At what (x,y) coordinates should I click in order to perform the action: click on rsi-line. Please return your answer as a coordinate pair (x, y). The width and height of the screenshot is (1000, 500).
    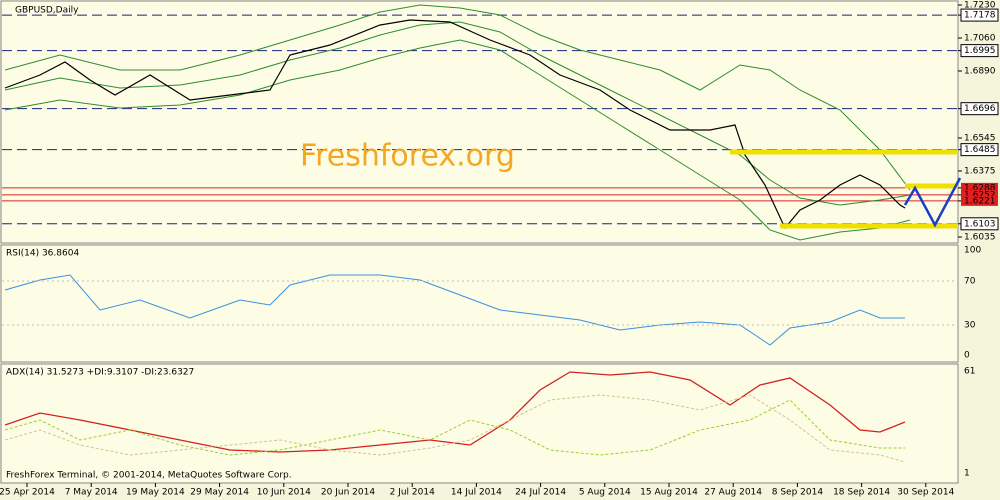
    Looking at the image, I should click on (454, 310).